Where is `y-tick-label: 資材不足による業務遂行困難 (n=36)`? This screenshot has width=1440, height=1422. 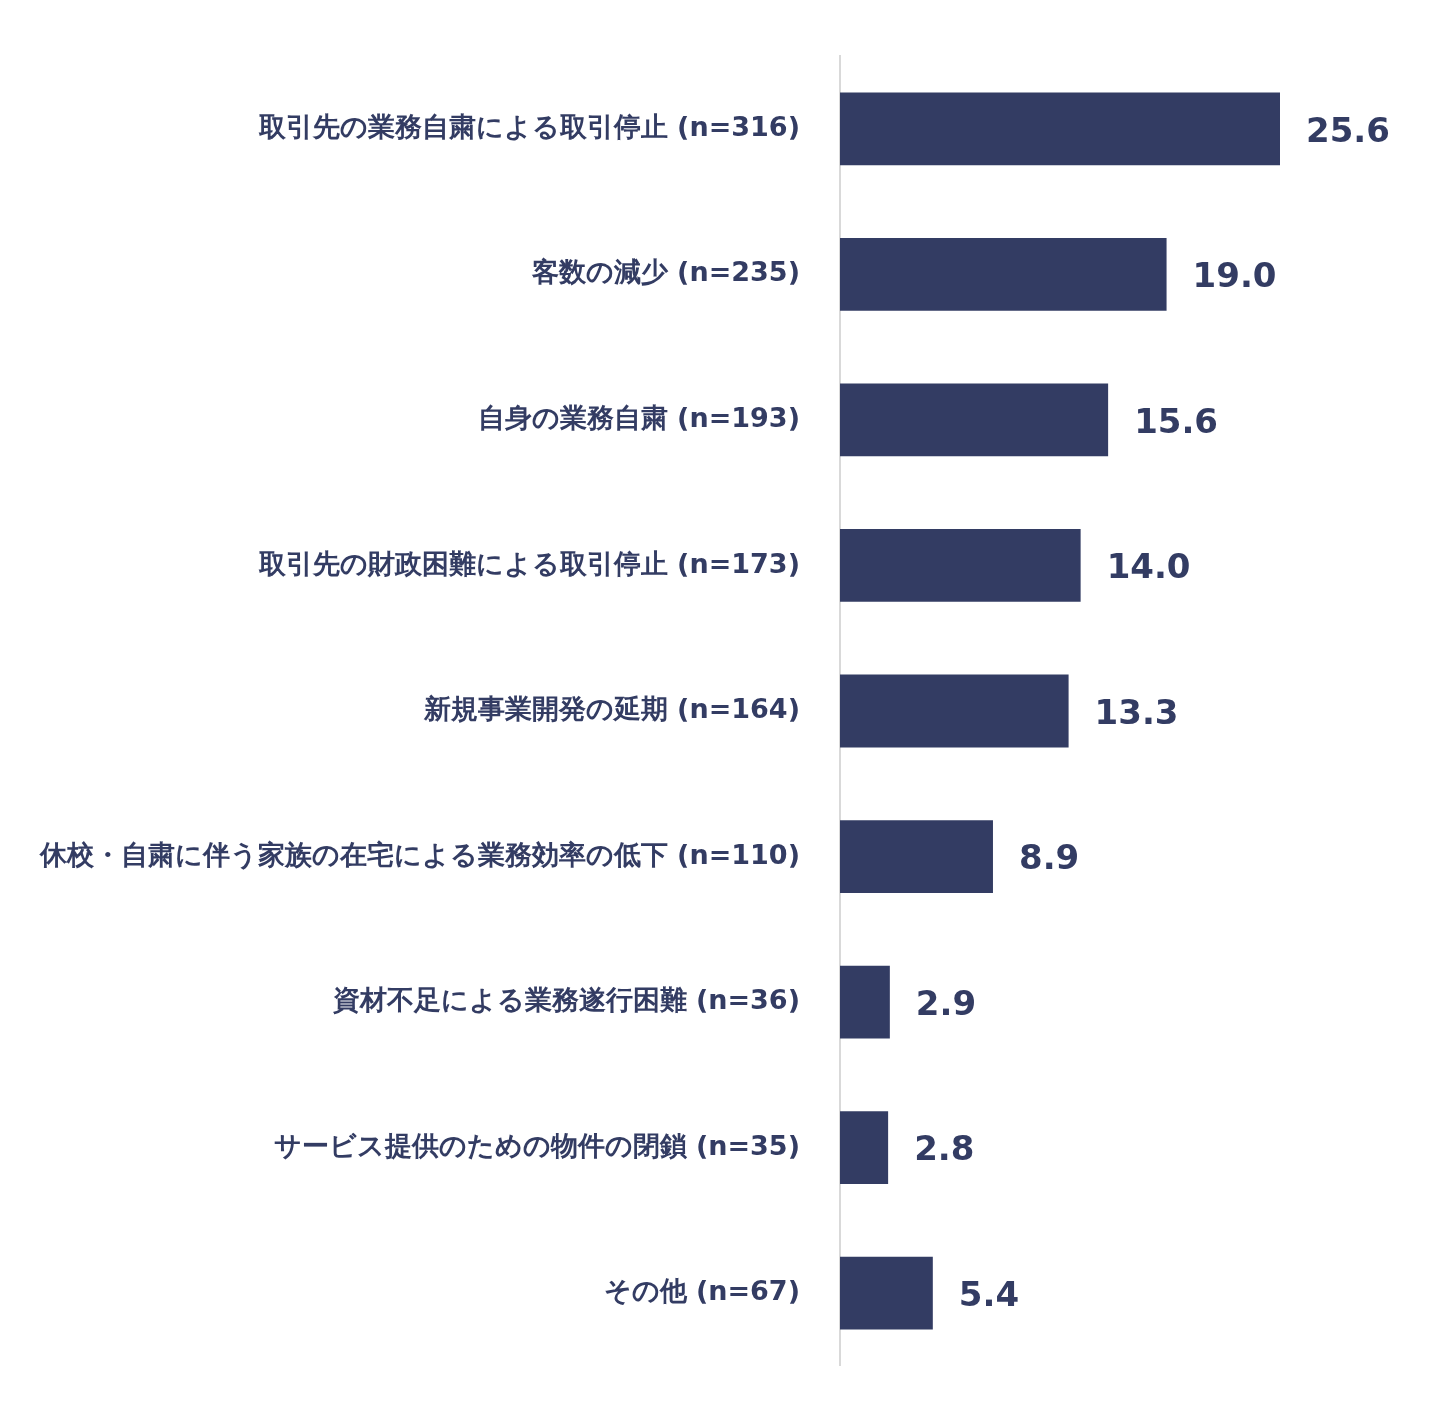 y-tick-label: 資材不足による業務遂行困難 (n=36) is located at coordinates (565, 1000).